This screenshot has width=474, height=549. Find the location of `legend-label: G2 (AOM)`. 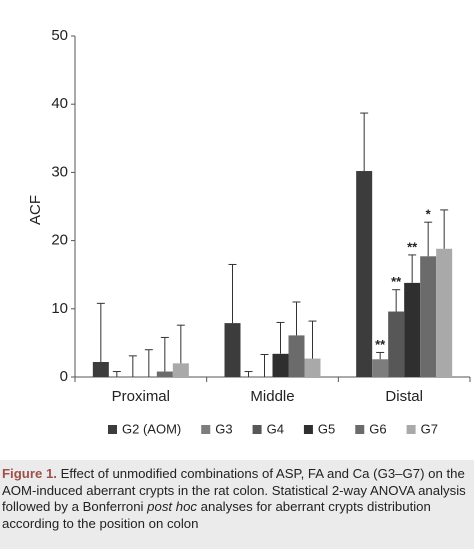

legend-label: G2 (AOM) is located at coordinates (151, 428).